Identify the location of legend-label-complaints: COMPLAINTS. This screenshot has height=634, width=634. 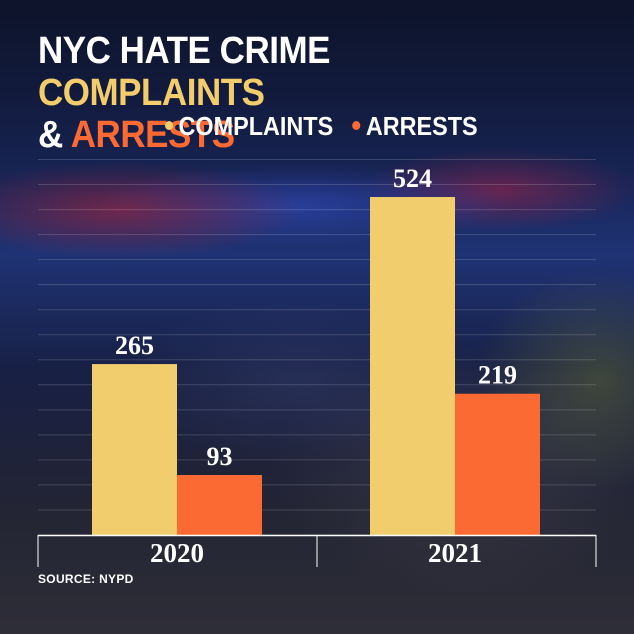
(256, 126).